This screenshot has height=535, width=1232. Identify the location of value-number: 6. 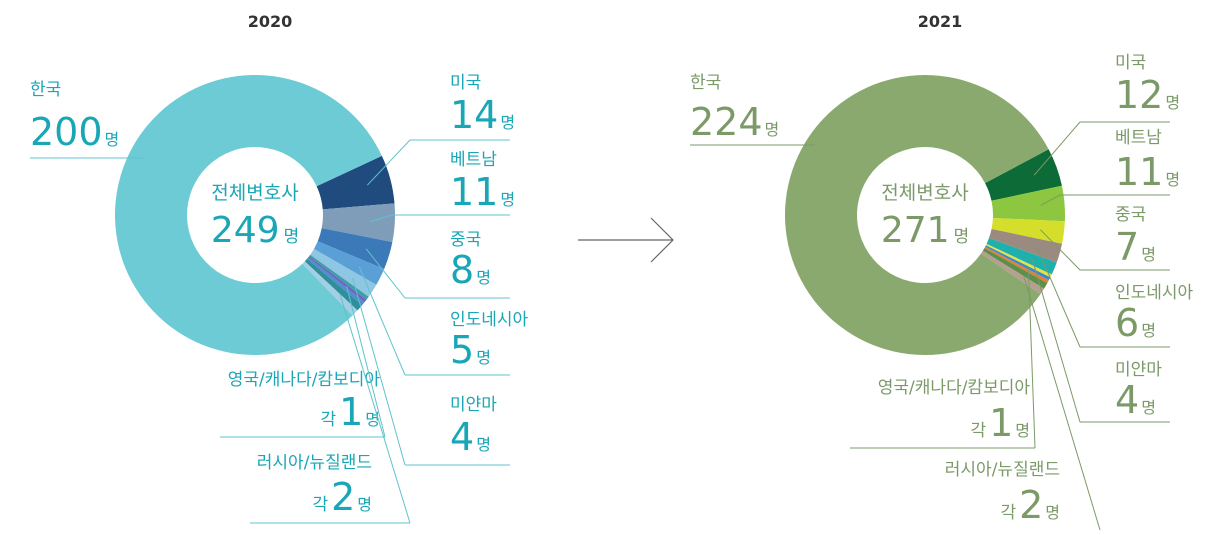
(1127, 323).